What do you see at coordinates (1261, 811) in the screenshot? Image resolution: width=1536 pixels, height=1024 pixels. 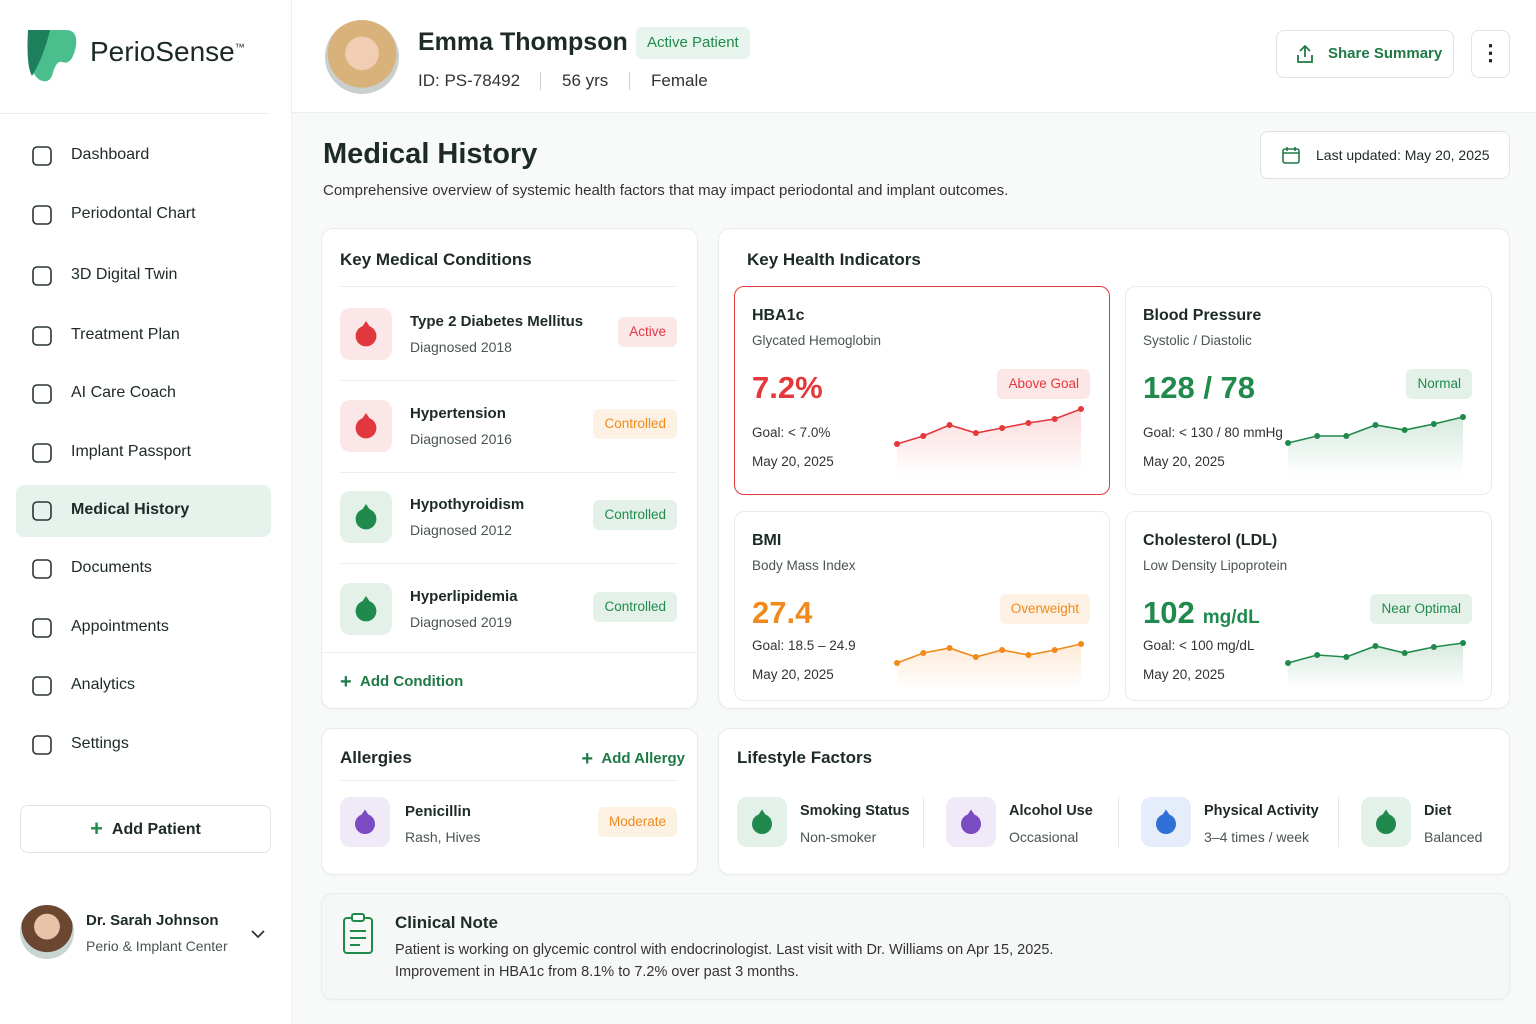 I see `lifestyle-label: Physical Activity` at bounding box center [1261, 811].